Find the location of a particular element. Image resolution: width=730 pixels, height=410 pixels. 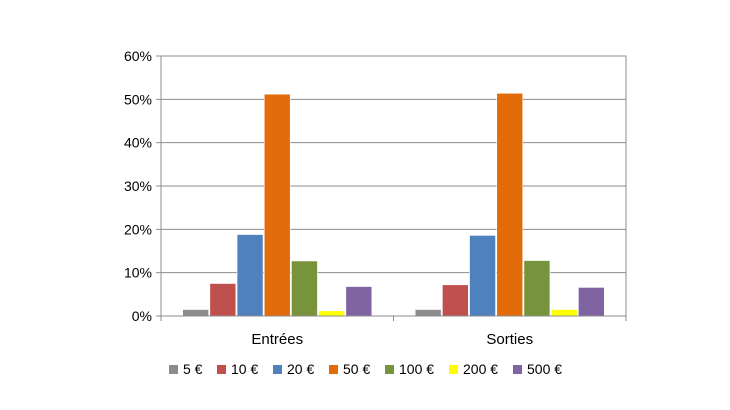

y-tick-label: 40% is located at coordinates (138, 143).